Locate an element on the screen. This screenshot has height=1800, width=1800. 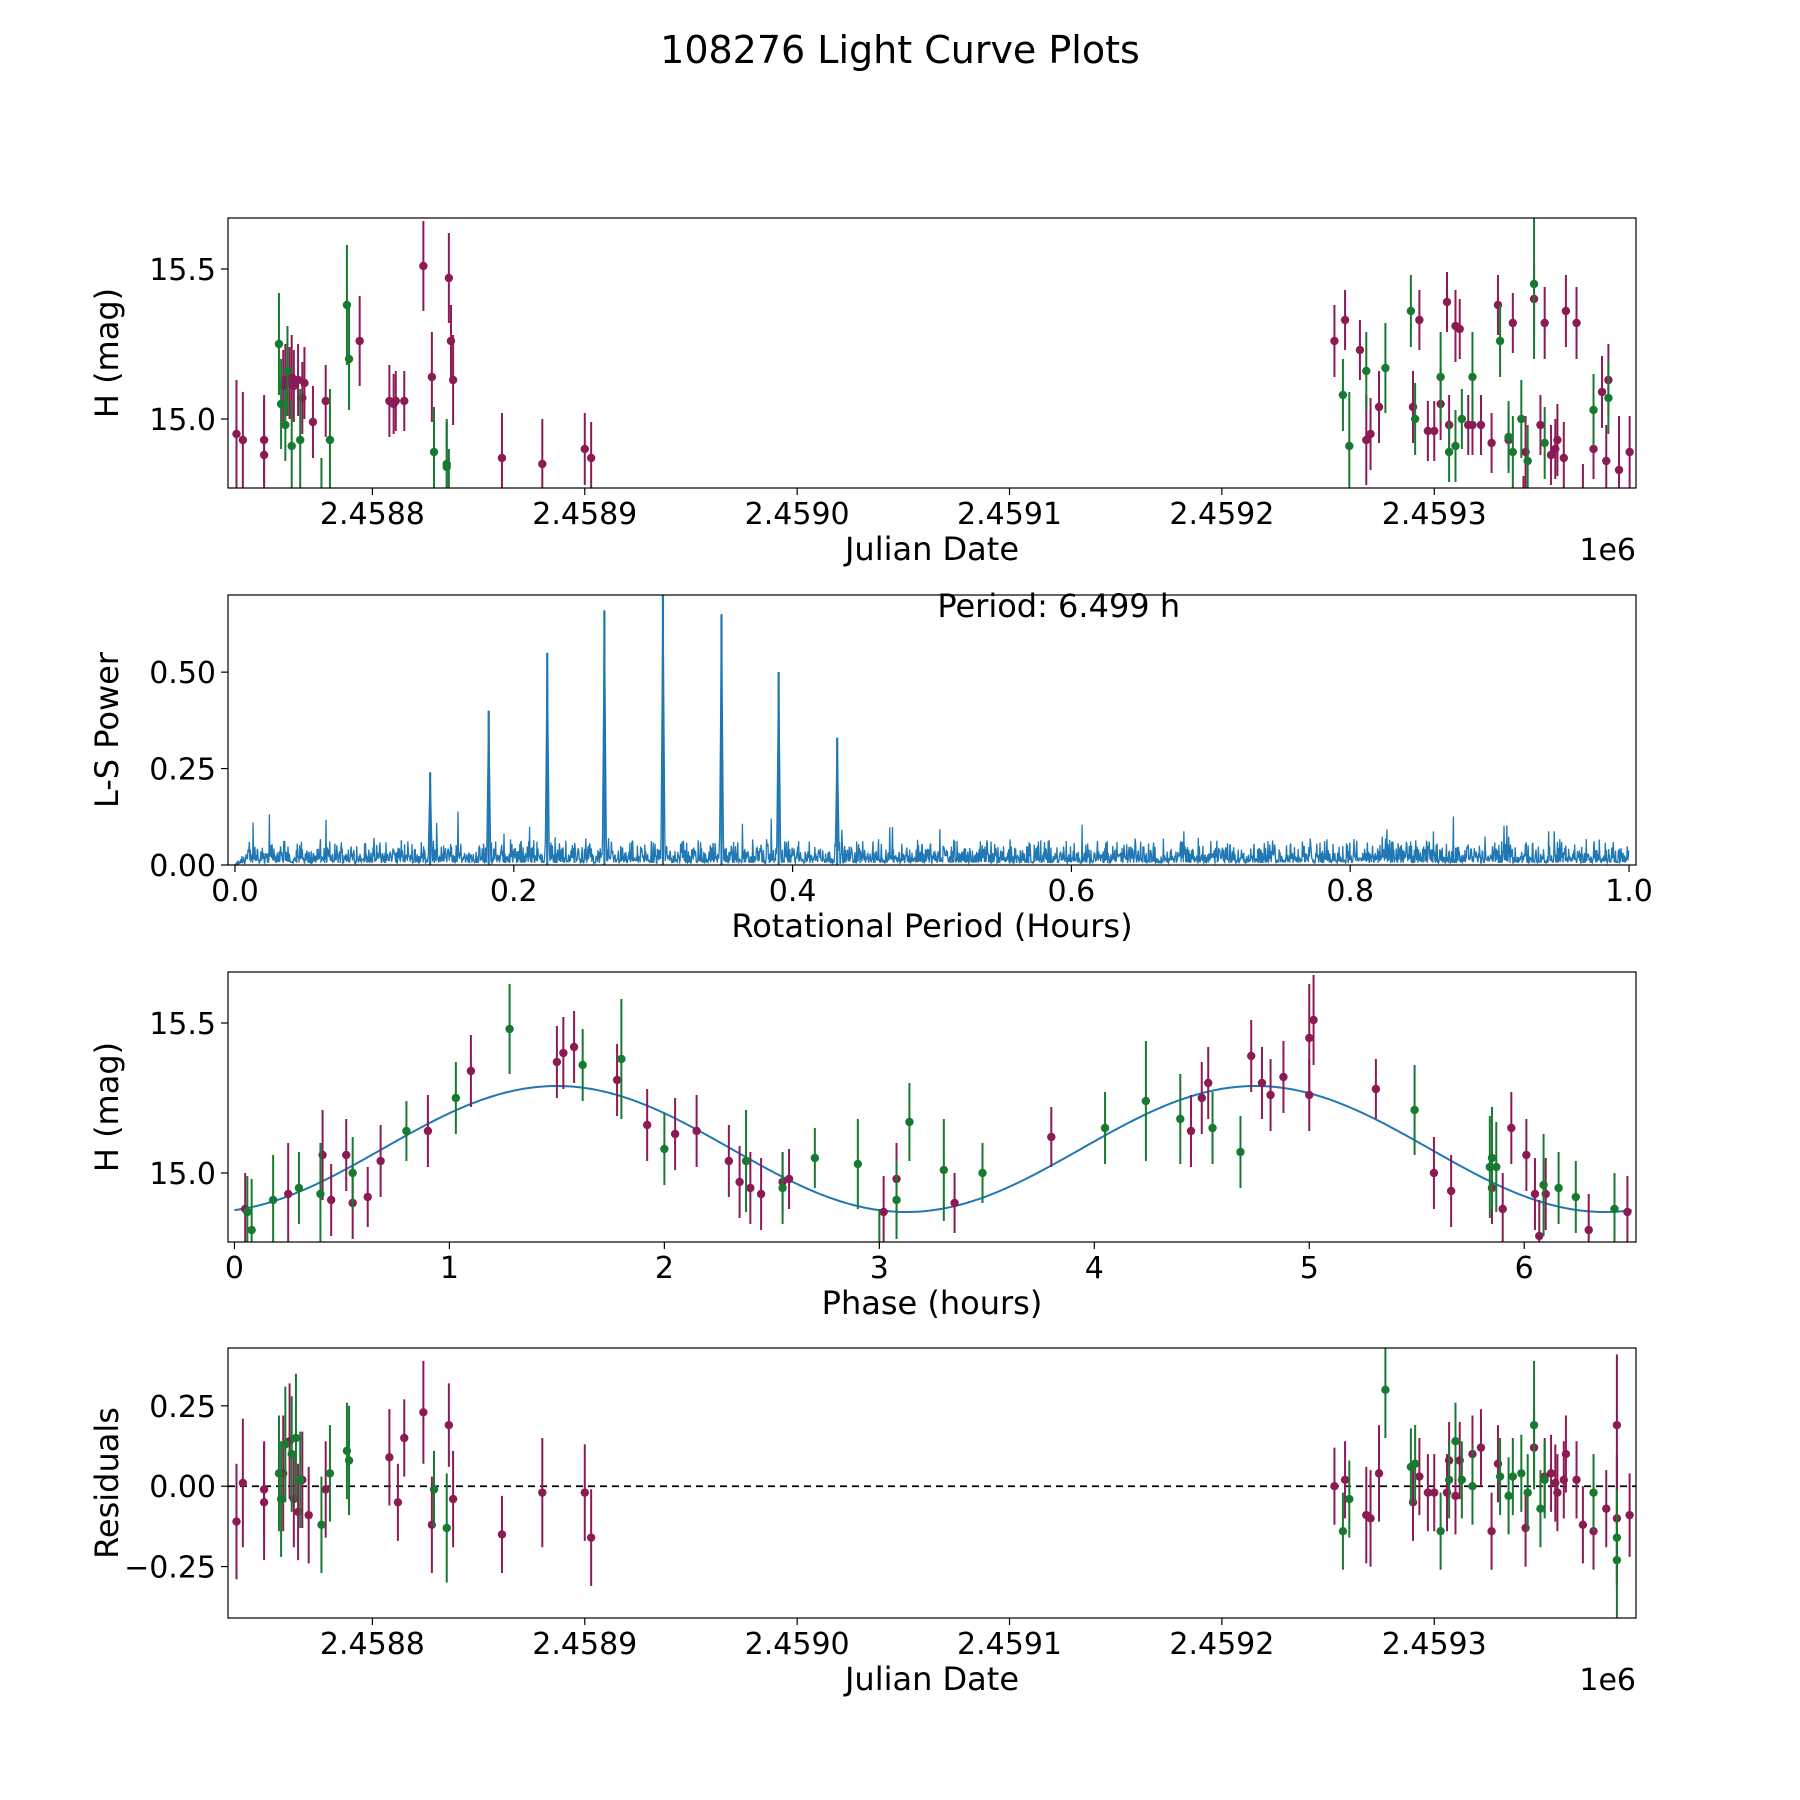
x-offset-label: 1e6 is located at coordinates (1607, 550).